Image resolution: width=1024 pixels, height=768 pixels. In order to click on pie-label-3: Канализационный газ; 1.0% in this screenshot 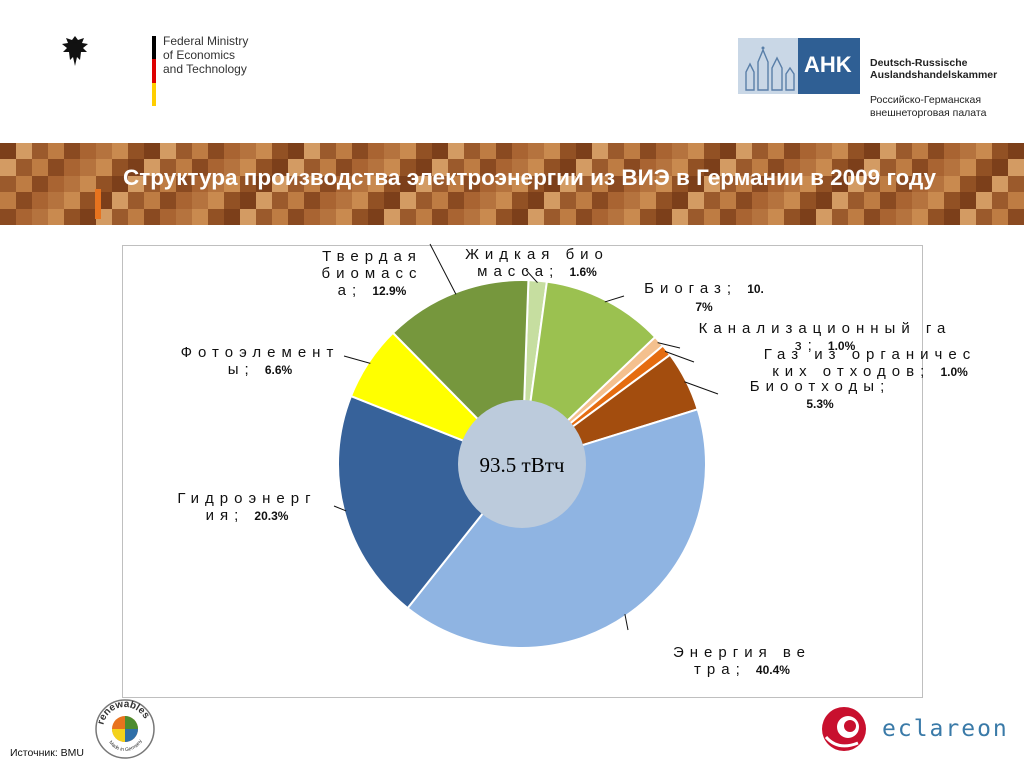, I will do `click(825, 337)`.